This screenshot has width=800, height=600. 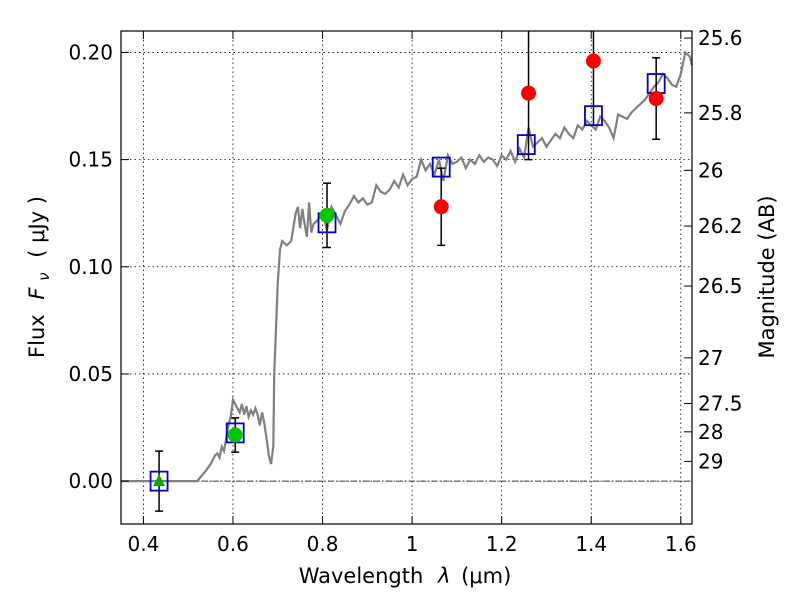 What do you see at coordinates (591, 544) in the screenshot?
I see `x-tick-label: 1.4` at bounding box center [591, 544].